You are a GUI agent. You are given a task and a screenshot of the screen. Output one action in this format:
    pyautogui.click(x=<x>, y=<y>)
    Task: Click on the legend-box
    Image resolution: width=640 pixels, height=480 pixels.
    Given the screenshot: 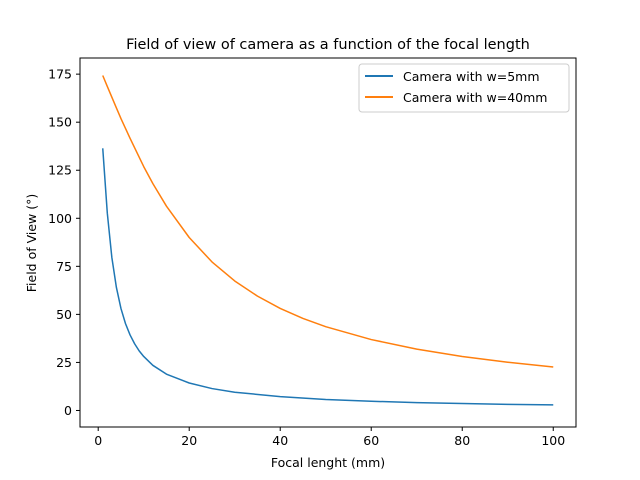 What is the action you would take?
    pyautogui.click(x=464, y=88)
    